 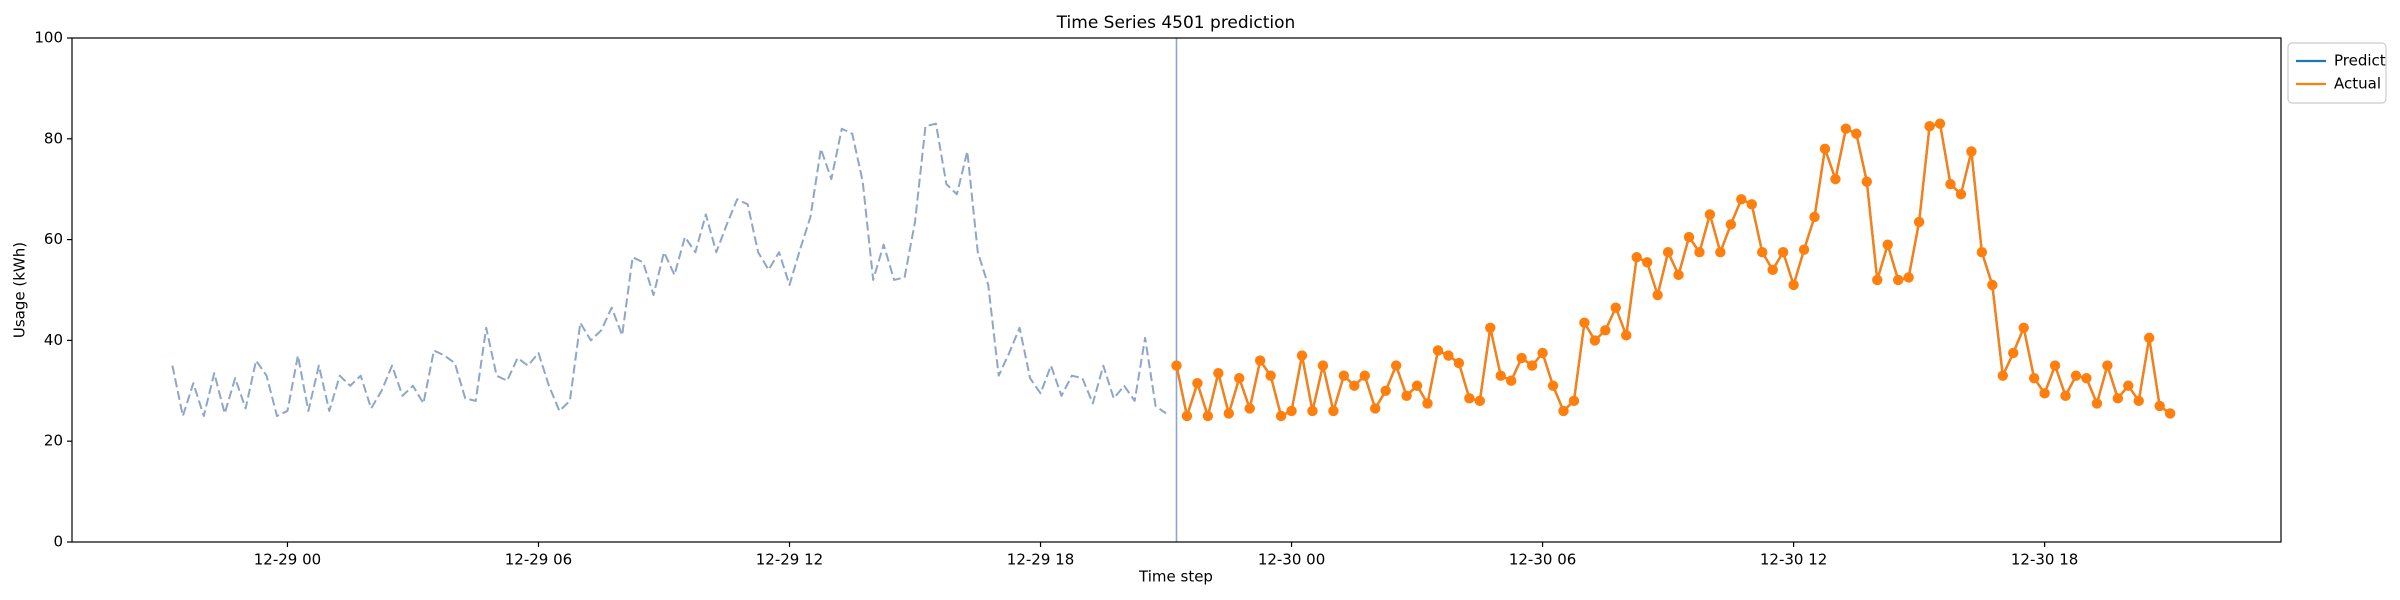 What do you see at coordinates (538, 560) in the screenshot?
I see `x-tick-label: 12-29 06` at bounding box center [538, 560].